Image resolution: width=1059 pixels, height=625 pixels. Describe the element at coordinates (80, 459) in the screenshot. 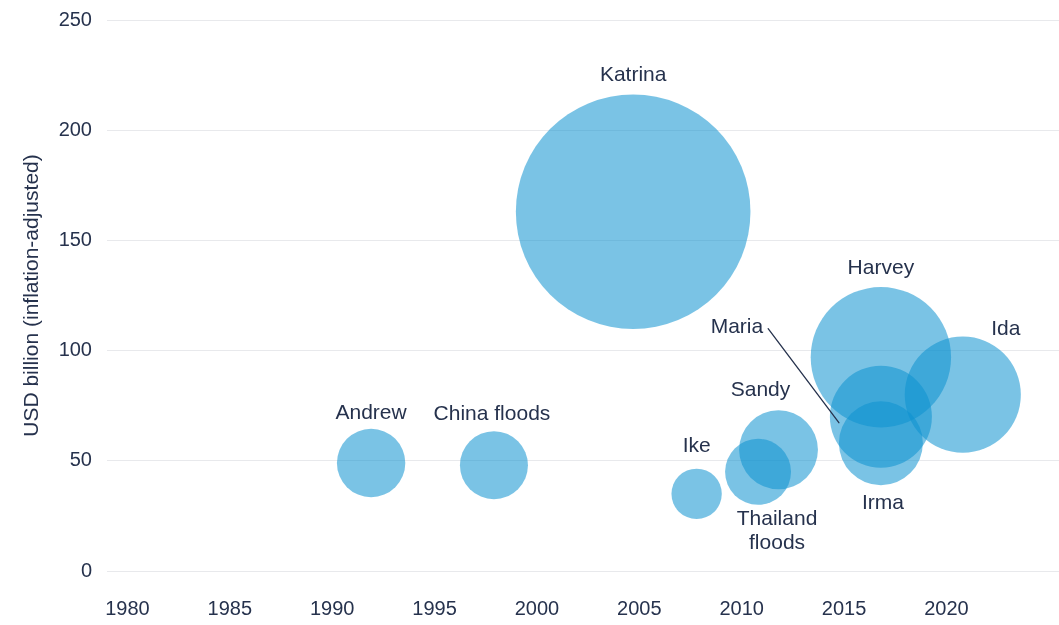

I see `y-tick-label: 50` at that location.